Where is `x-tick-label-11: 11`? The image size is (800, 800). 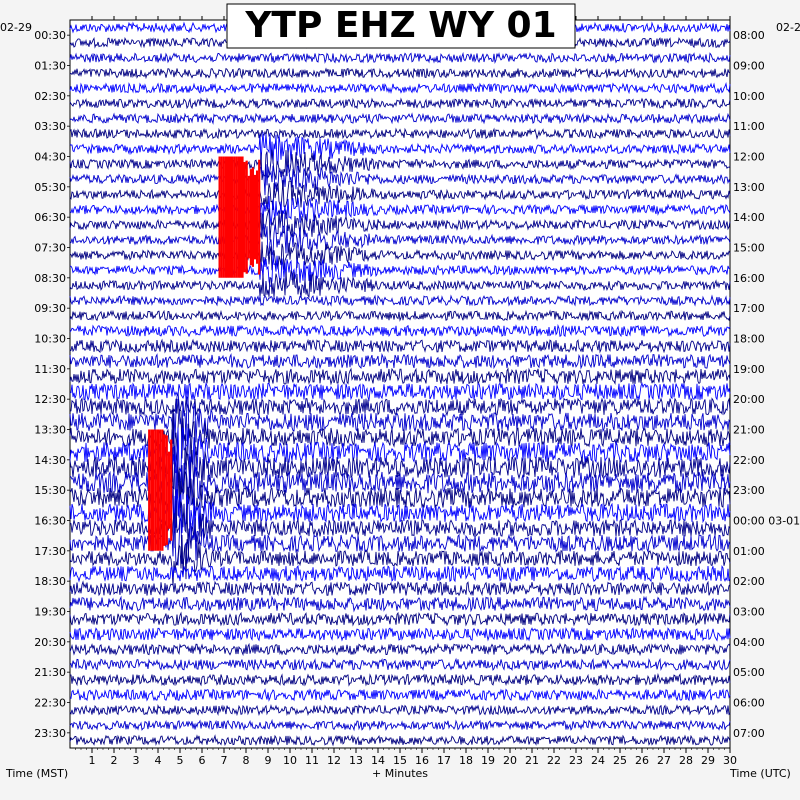 x-tick-label-11: 11 is located at coordinates (312, 760).